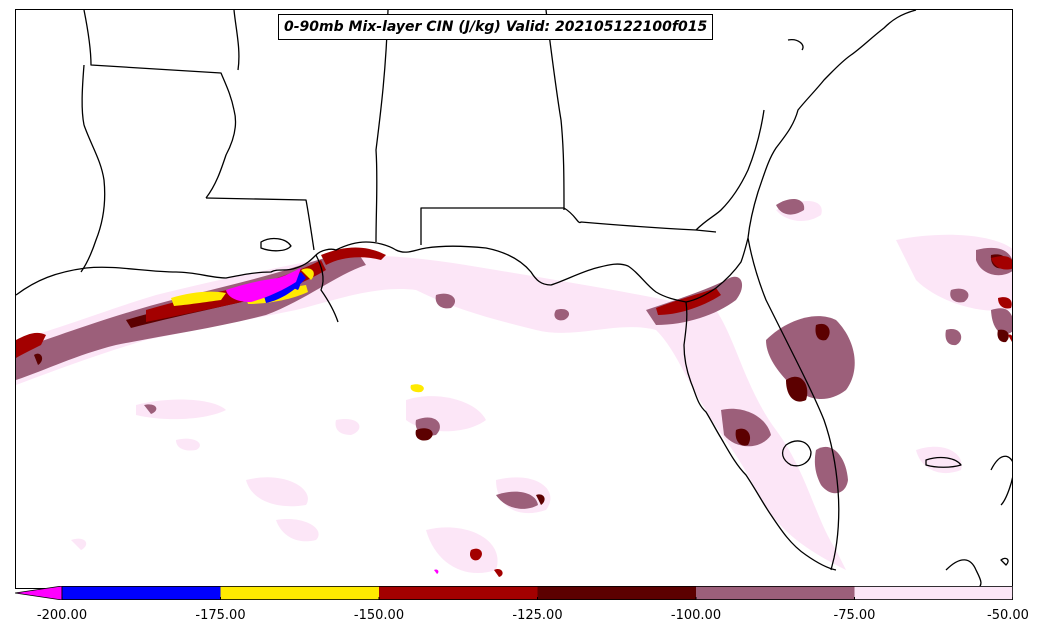 Image resolution: width=1044 pixels, height=633 pixels. I want to click on state-border-la-ms, so click(382, 126).